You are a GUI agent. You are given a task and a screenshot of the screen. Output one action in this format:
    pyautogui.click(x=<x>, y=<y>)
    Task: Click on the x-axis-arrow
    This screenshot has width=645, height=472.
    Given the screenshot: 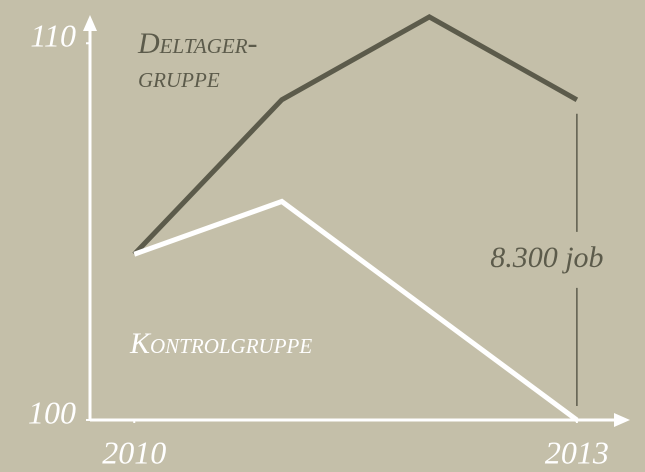 What is the action you would take?
    pyautogui.click(x=622, y=420)
    